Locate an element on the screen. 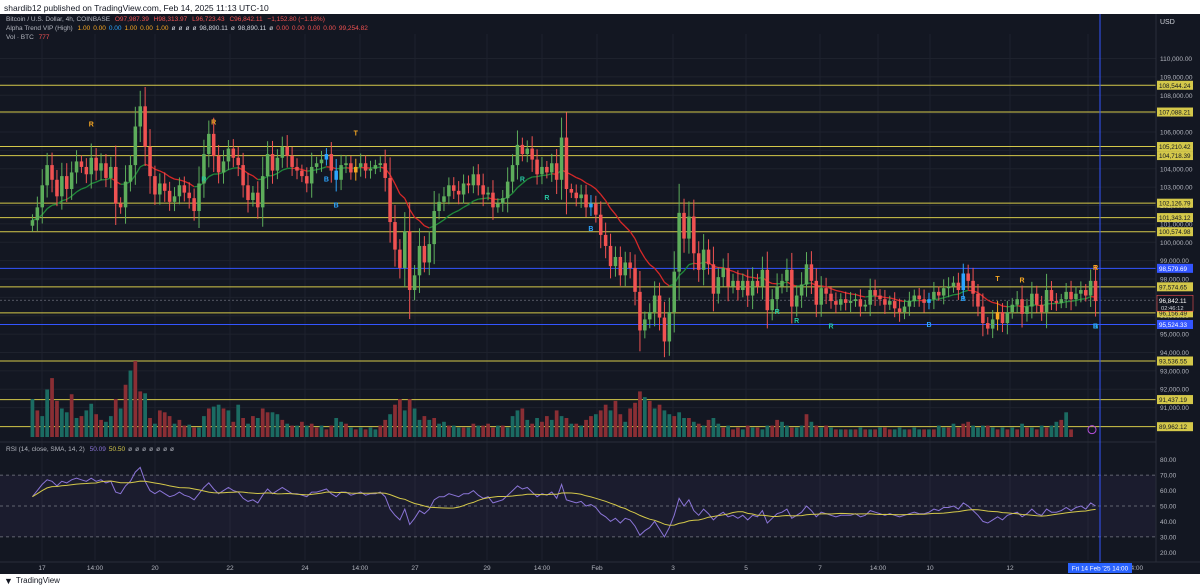  price-level-tag is located at coordinates (1175, 324).